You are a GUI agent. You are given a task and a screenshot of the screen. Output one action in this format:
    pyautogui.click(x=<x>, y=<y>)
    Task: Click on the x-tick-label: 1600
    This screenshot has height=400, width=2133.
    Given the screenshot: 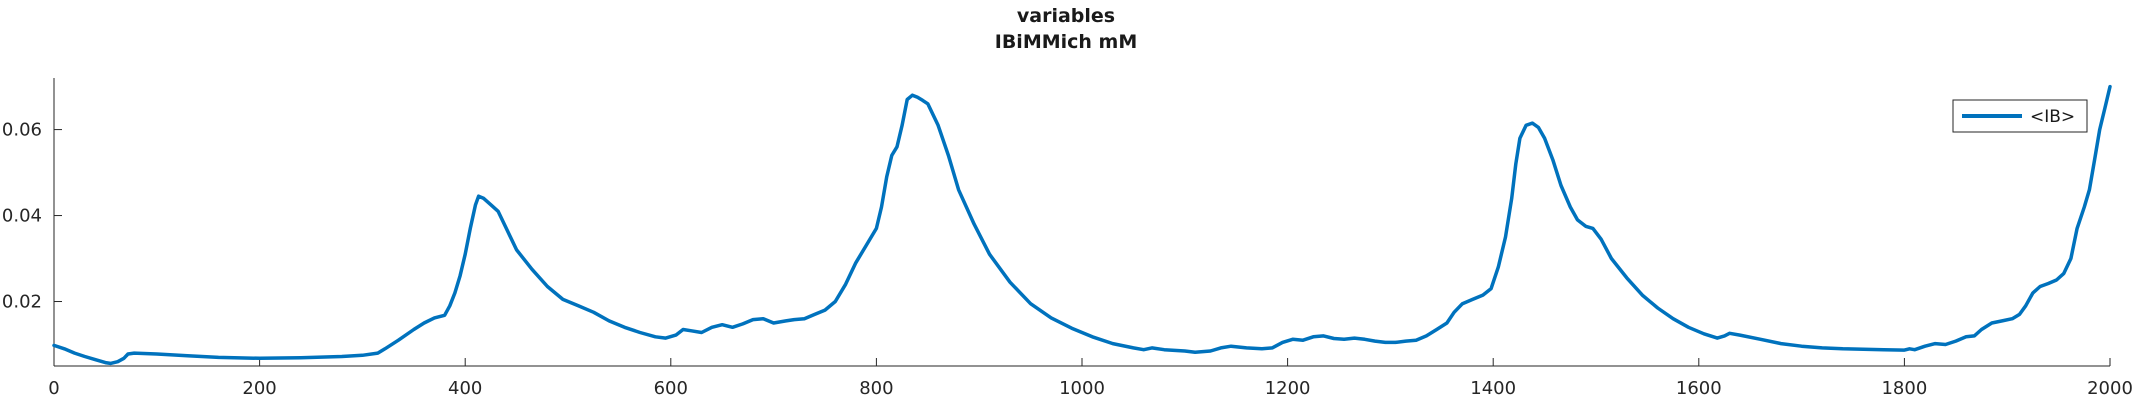 What is the action you would take?
    pyautogui.click(x=1699, y=388)
    